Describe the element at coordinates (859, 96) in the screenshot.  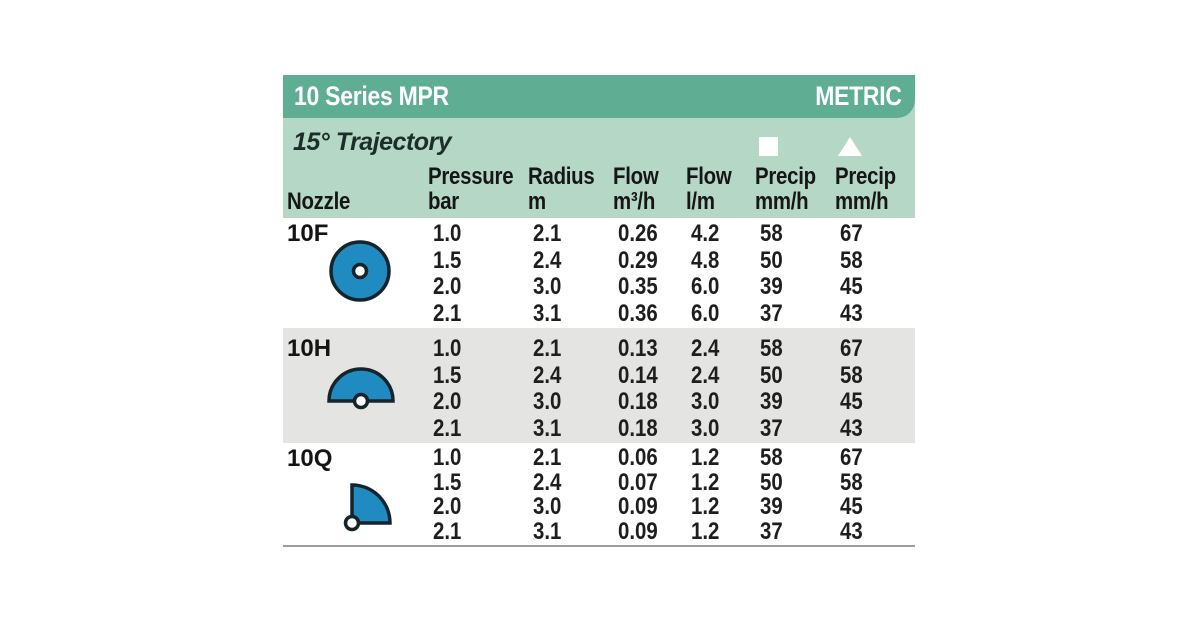
I see `units-badge: METRIC` at that location.